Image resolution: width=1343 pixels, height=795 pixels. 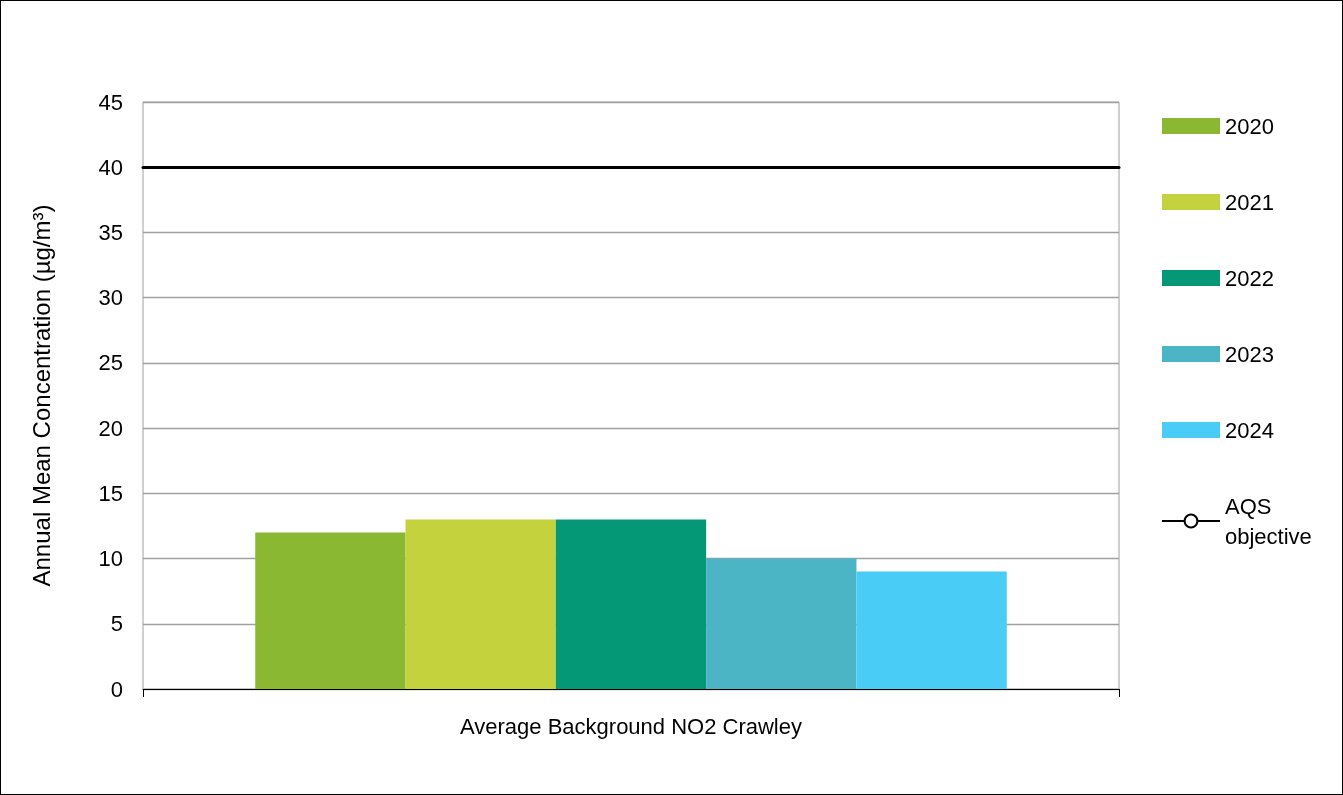 I want to click on legend-label: 2021, so click(x=1249, y=202).